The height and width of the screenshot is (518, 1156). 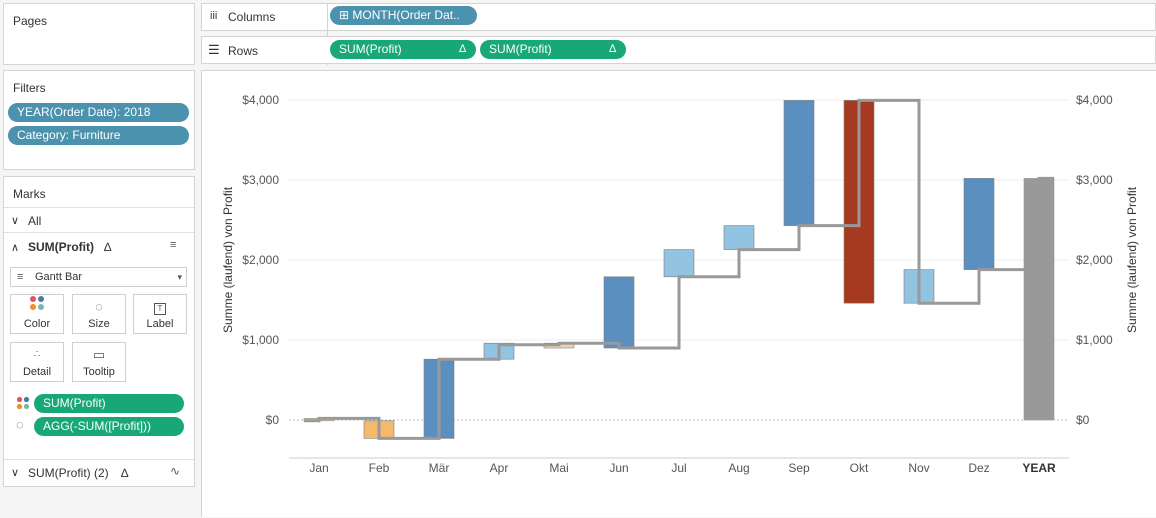 What do you see at coordinates (1094, 100) in the screenshot?
I see `y-tick-label-right: $4,000` at bounding box center [1094, 100].